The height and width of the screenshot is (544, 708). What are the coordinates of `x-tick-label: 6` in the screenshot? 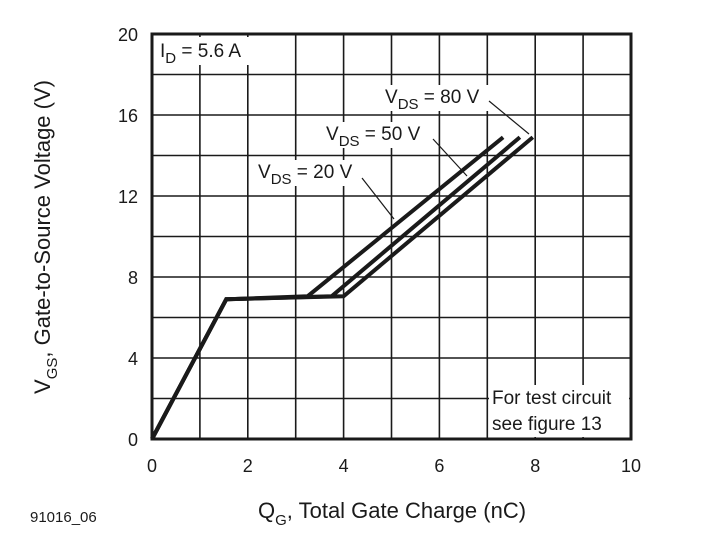 It's located at (439, 466).